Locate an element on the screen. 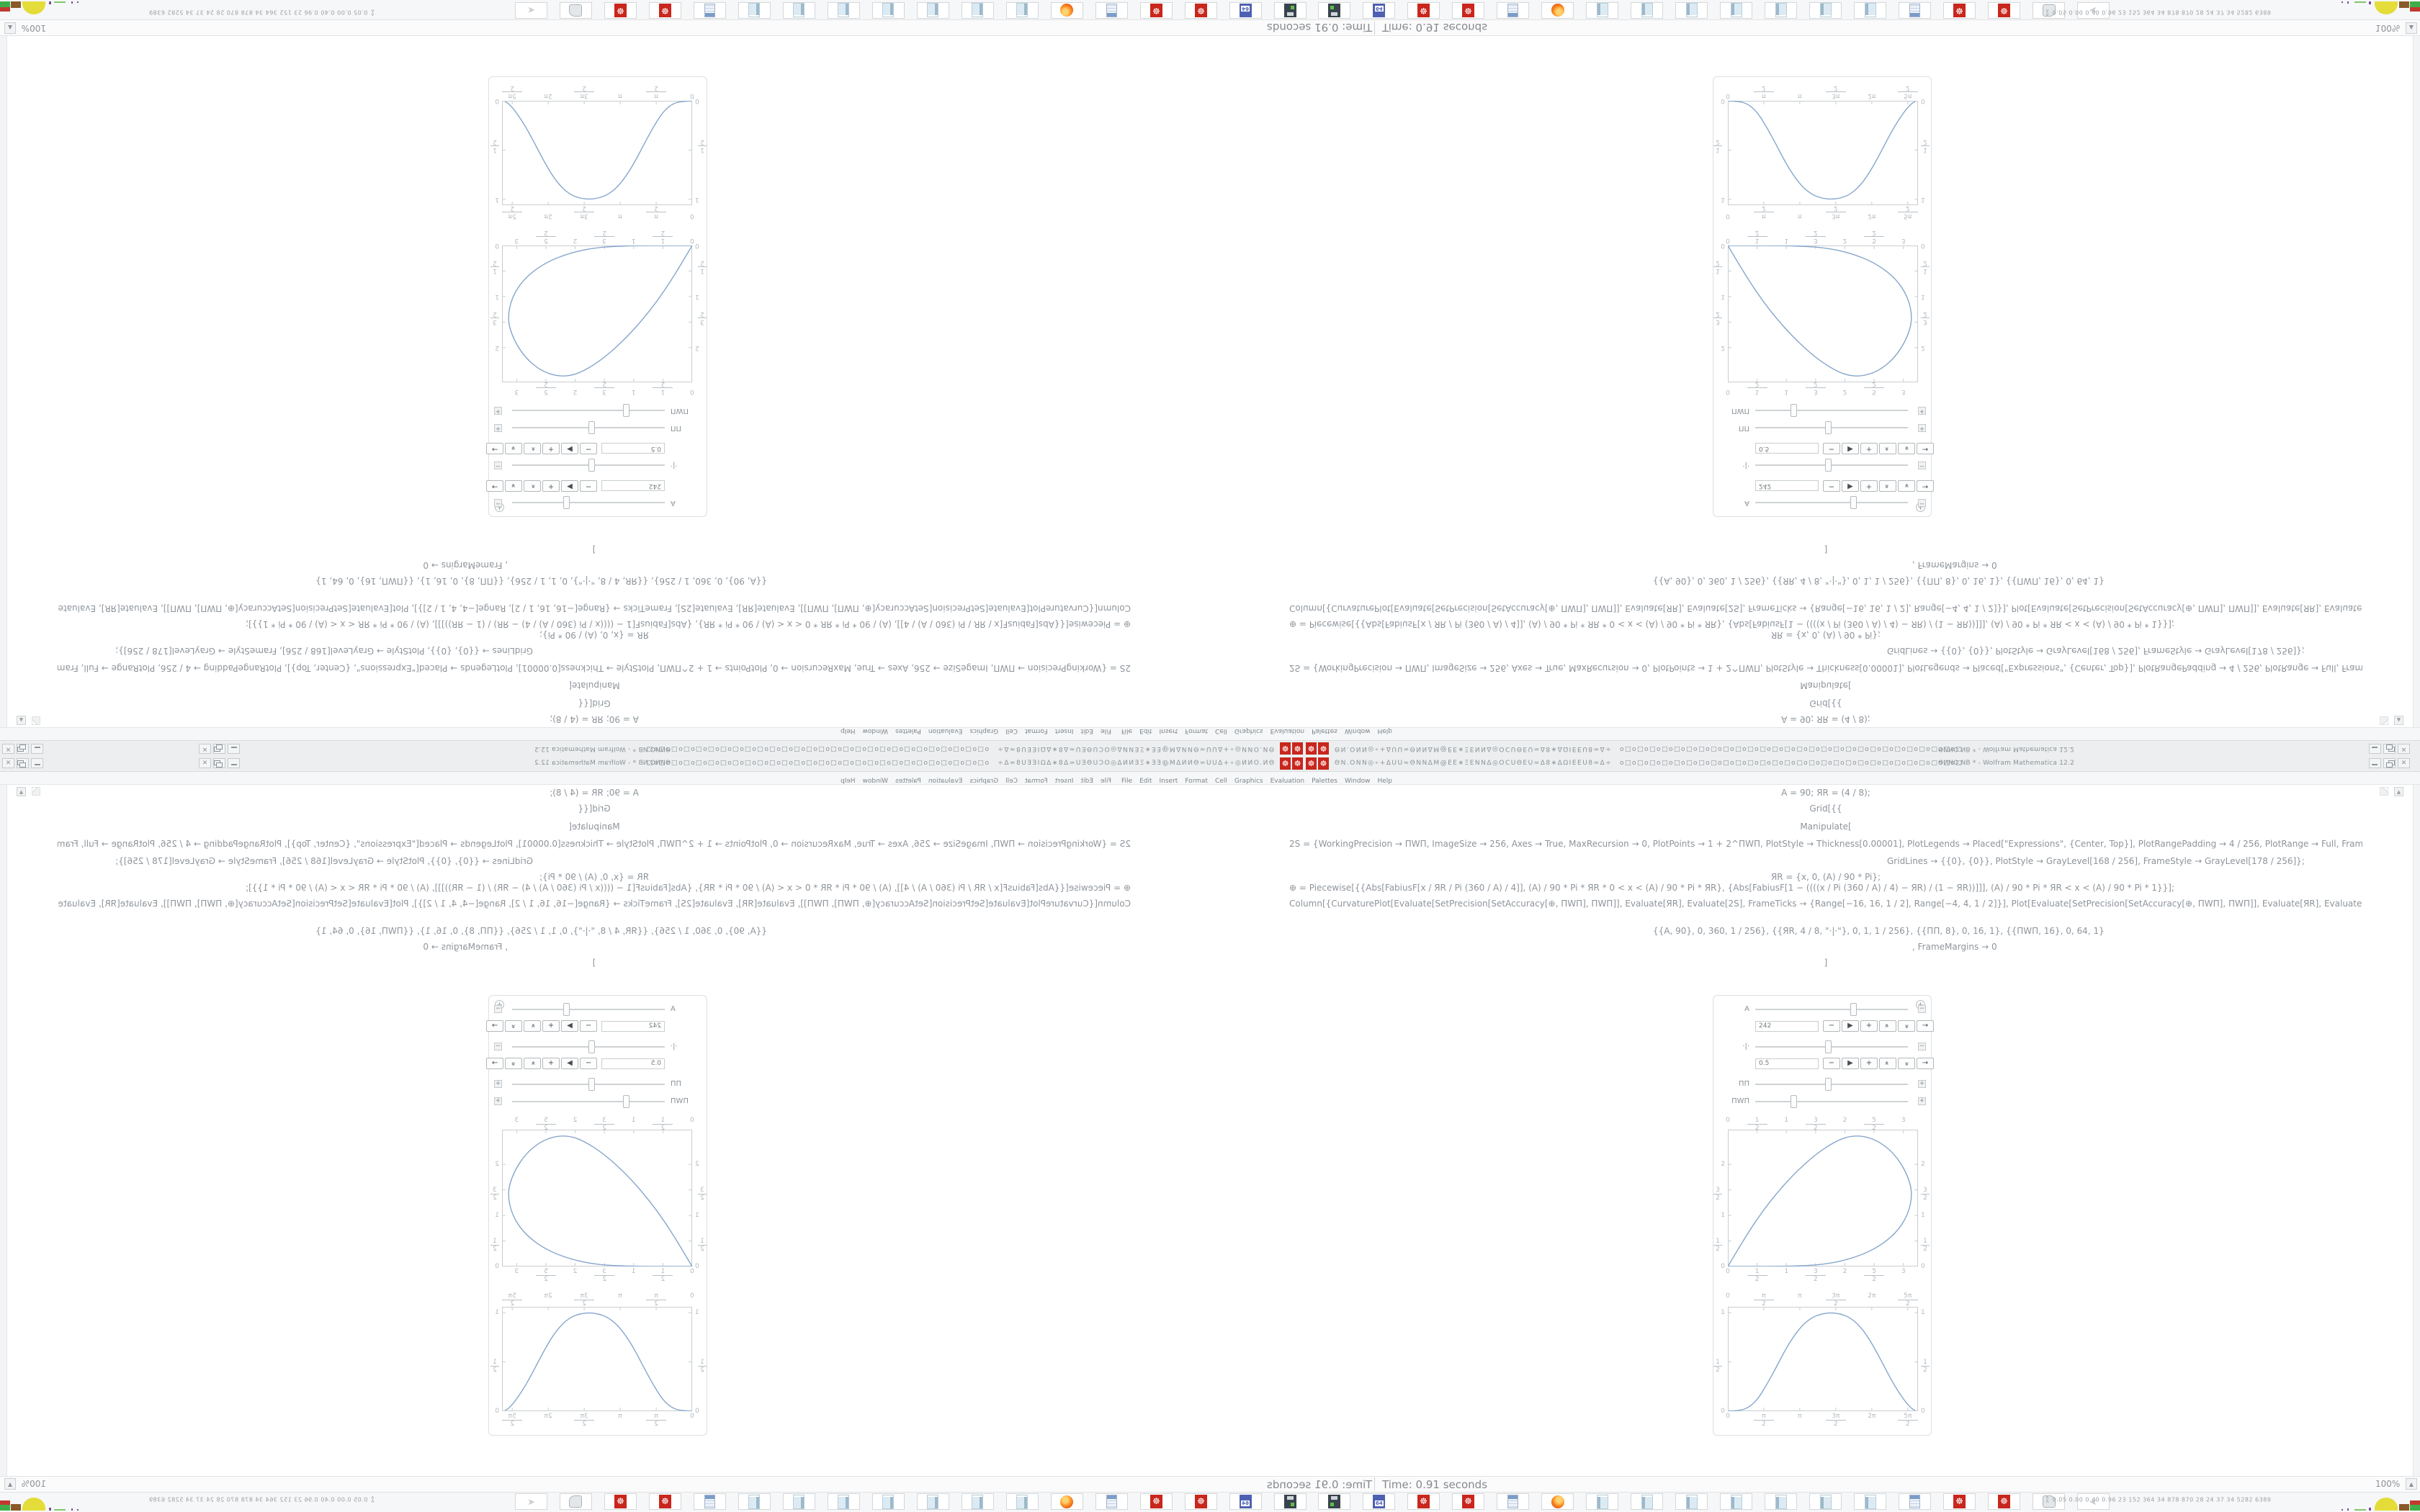 This screenshot has width=2420, height=1512. play-button: ▶ is located at coordinates (569, 1026).